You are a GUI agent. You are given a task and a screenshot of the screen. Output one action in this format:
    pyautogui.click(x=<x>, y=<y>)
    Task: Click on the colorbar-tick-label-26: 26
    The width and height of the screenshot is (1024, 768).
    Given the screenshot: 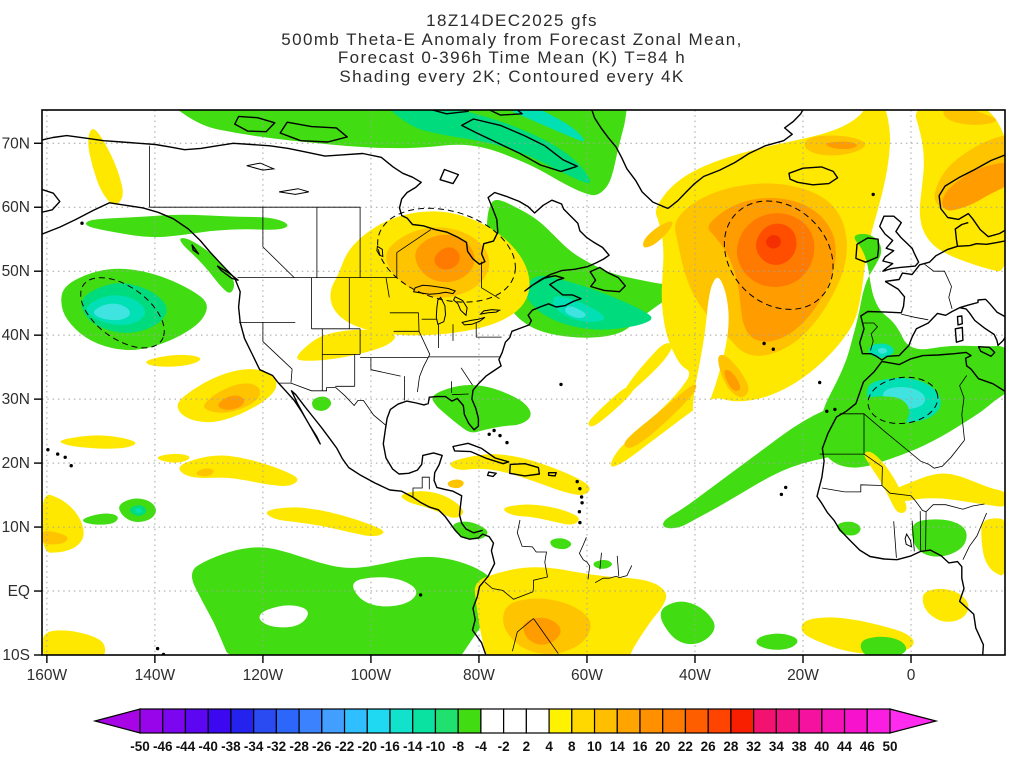 What is the action you would take?
    pyautogui.click(x=709, y=746)
    